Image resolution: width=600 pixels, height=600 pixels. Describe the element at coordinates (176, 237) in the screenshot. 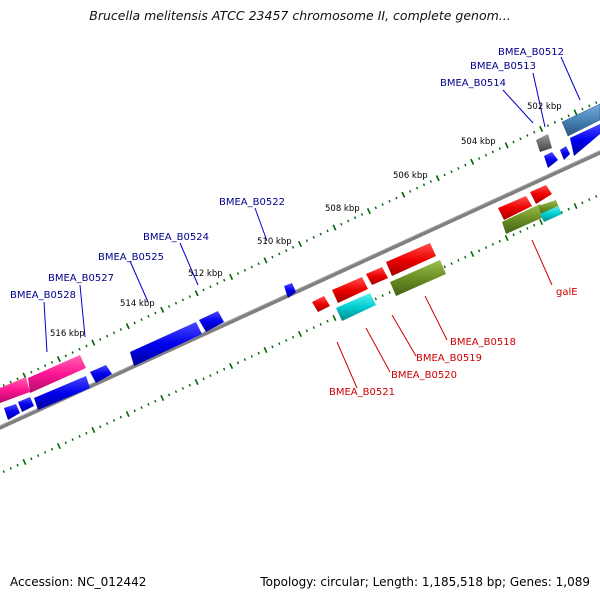

I see `label-BMEA_B0524: BMEA_B0524` at that location.